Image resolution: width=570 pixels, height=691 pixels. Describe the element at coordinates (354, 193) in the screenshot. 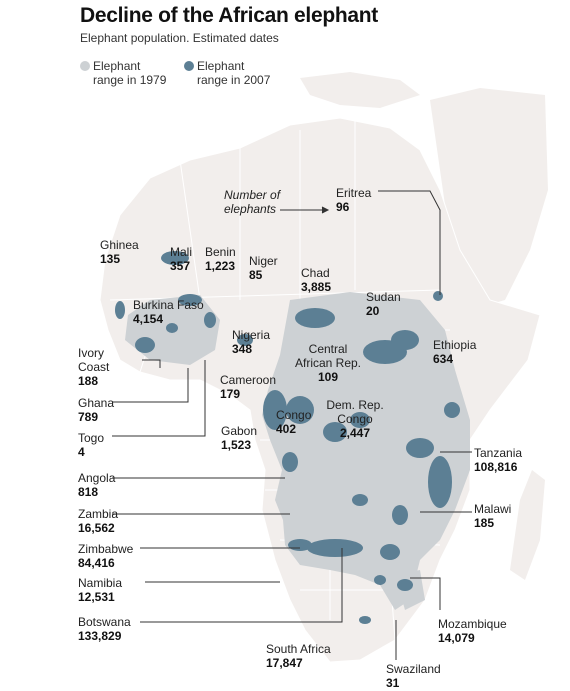

I see `eritrea-name: Eritrea` at that location.